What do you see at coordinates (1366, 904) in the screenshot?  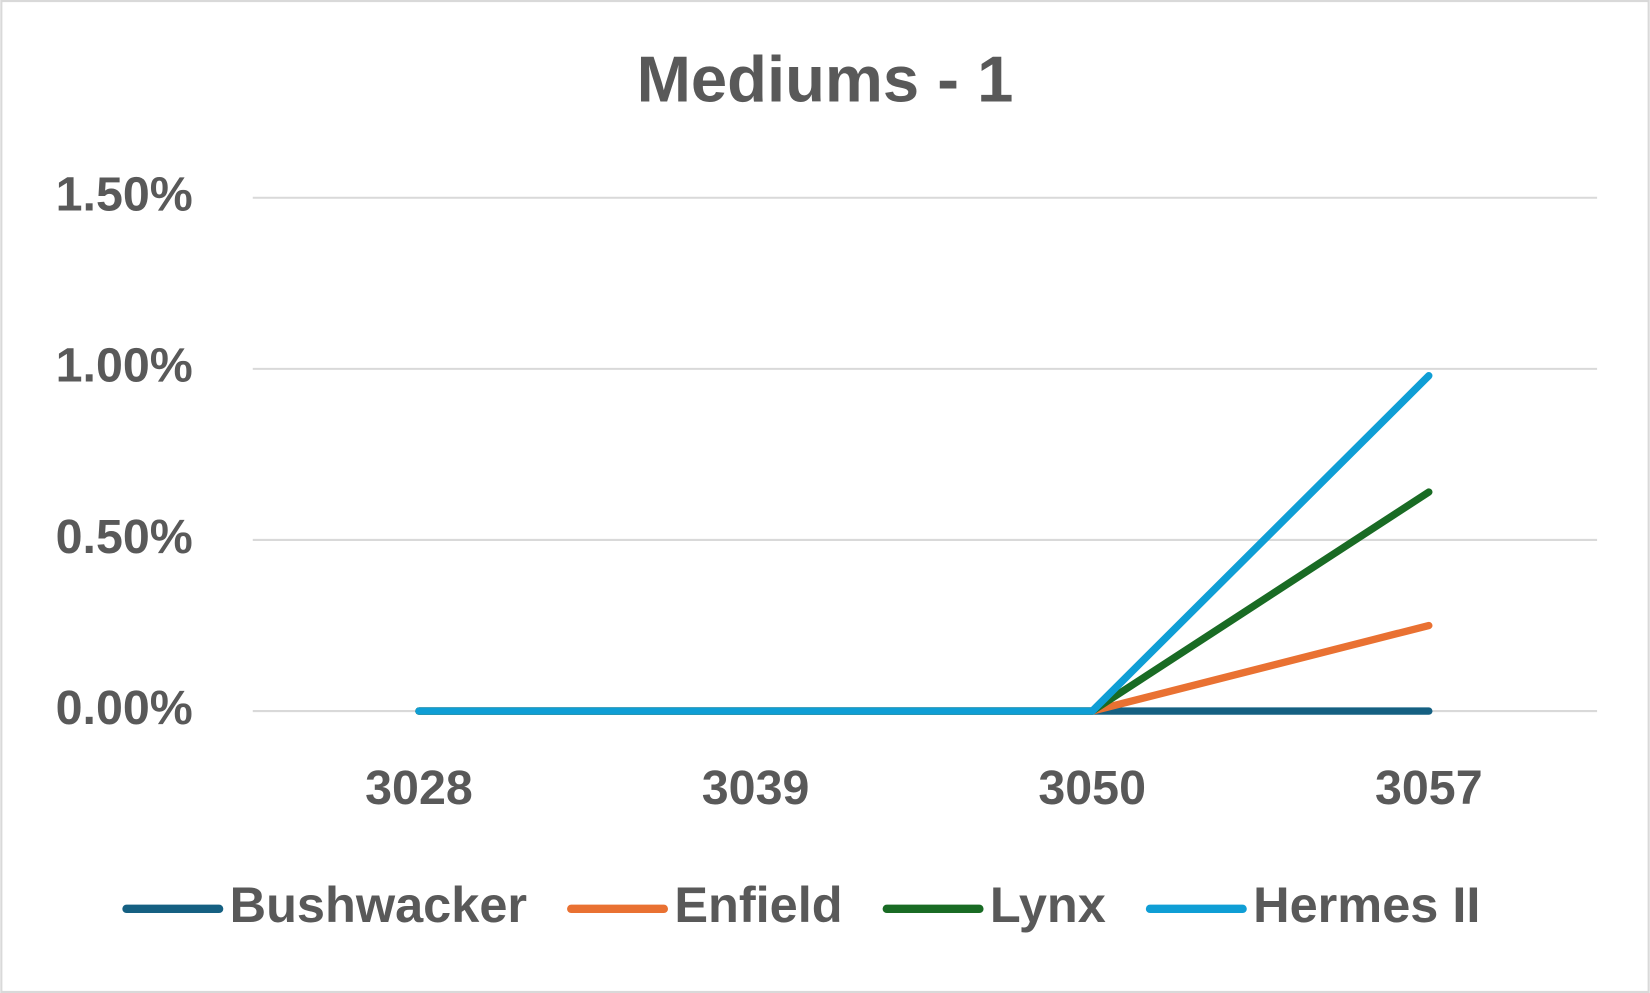 I see `legend-label: Hermes II` at bounding box center [1366, 904].